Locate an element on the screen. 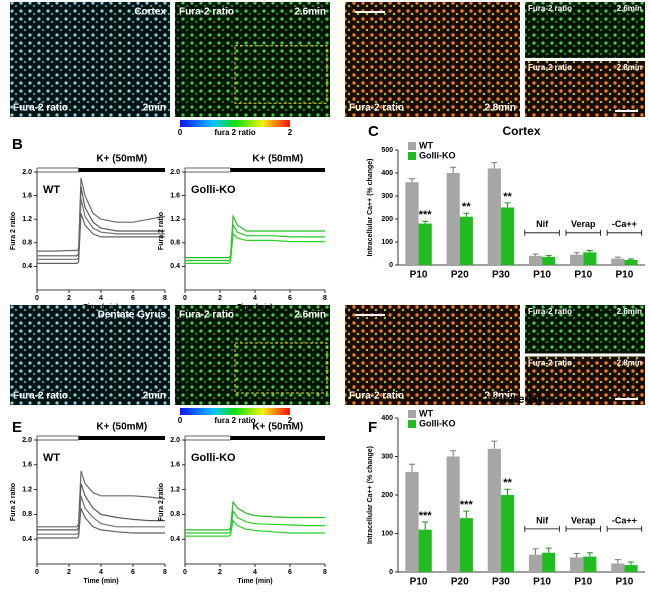  inset-ratio-label: Fura-2 ratio is located at coordinates (550, 311).